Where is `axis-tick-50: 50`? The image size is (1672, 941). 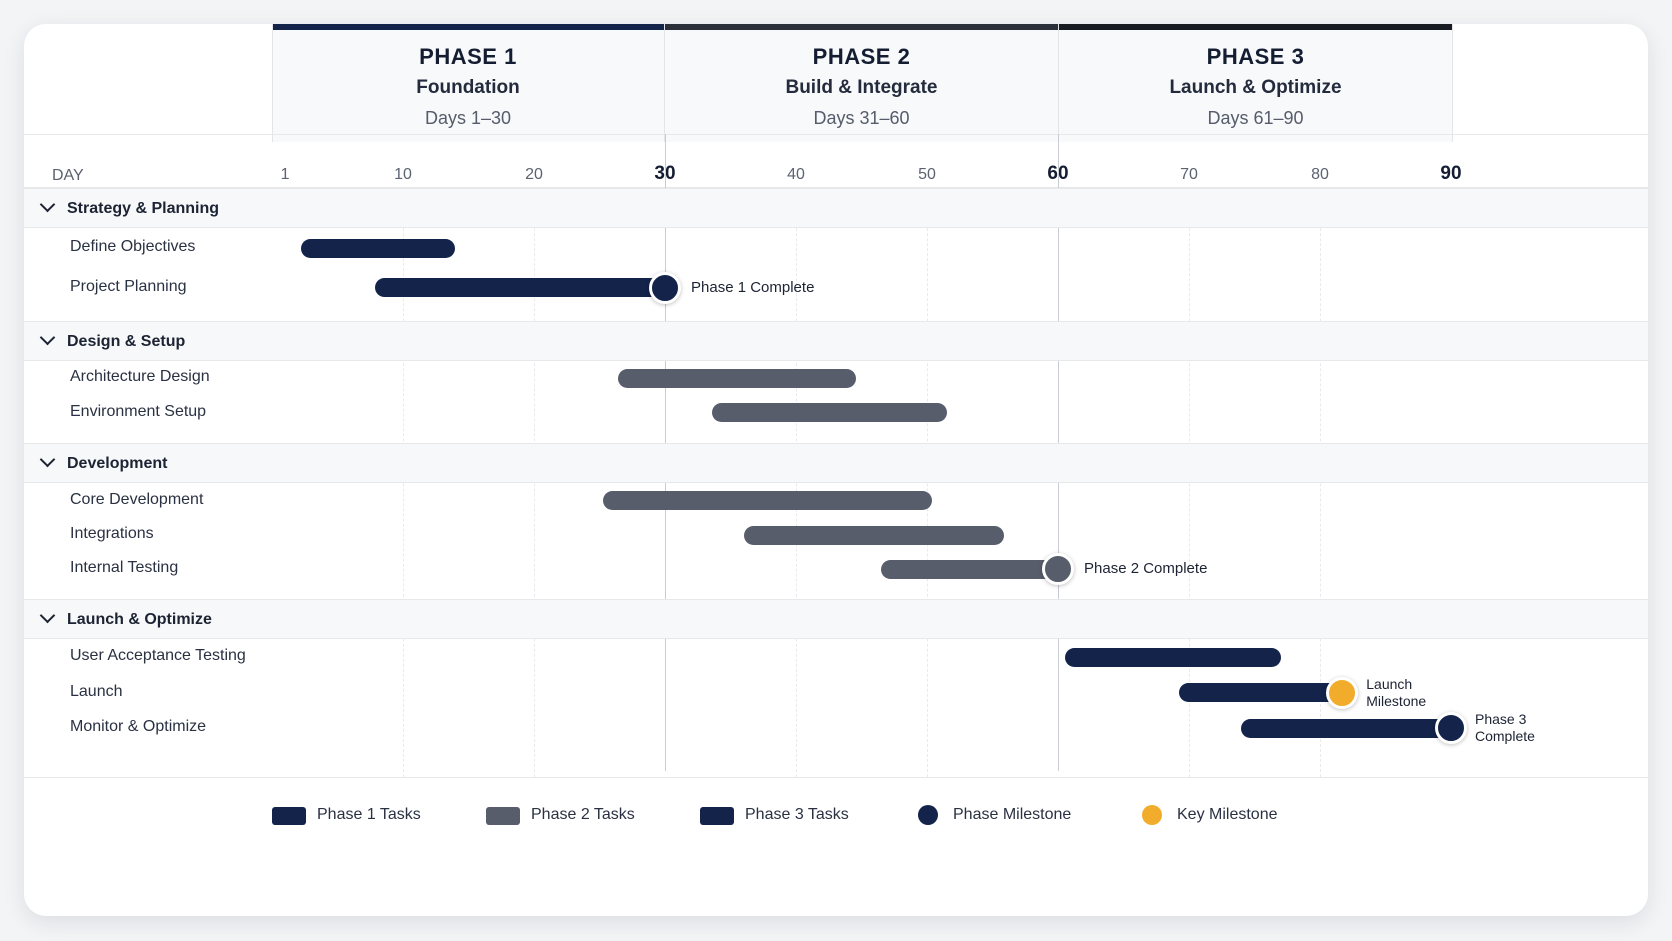 axis-tick-50: 50 is located at coordinates (927, 174).